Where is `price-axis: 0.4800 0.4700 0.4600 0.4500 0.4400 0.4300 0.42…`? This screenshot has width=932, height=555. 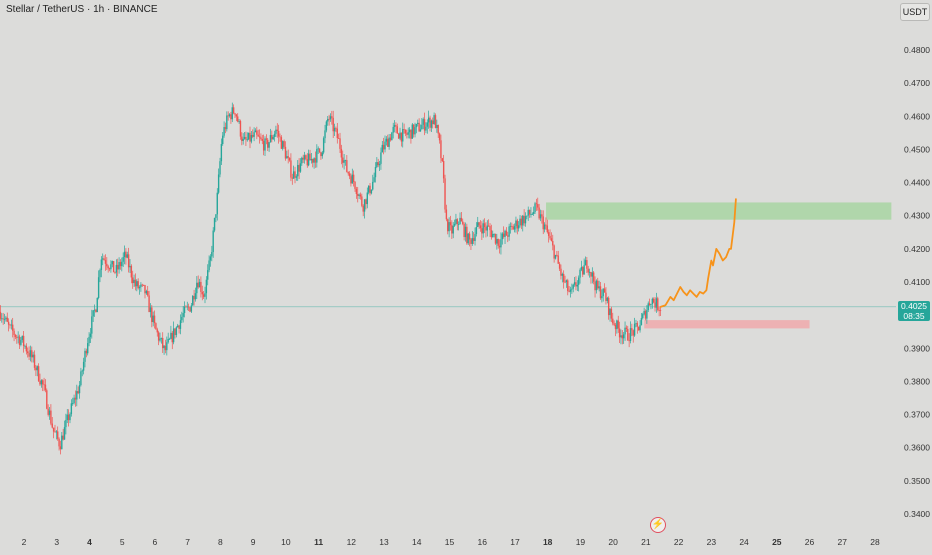
price-axis: 0.4800 0.4700 0.4600 0.4500 0.4400 0.4300 0.42… is located at coordinates (917, 282).